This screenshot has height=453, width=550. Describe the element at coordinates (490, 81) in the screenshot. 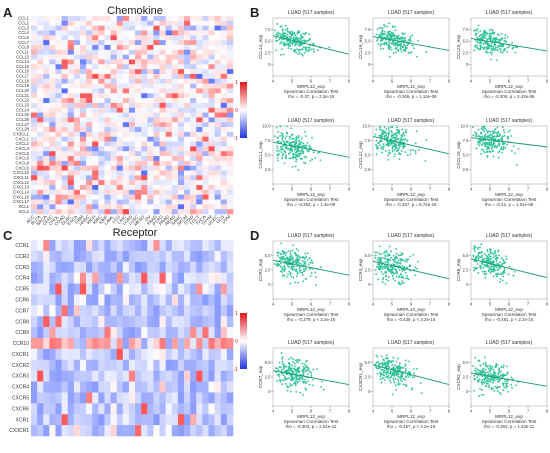

I see `x-tick-label: 5` at that location.